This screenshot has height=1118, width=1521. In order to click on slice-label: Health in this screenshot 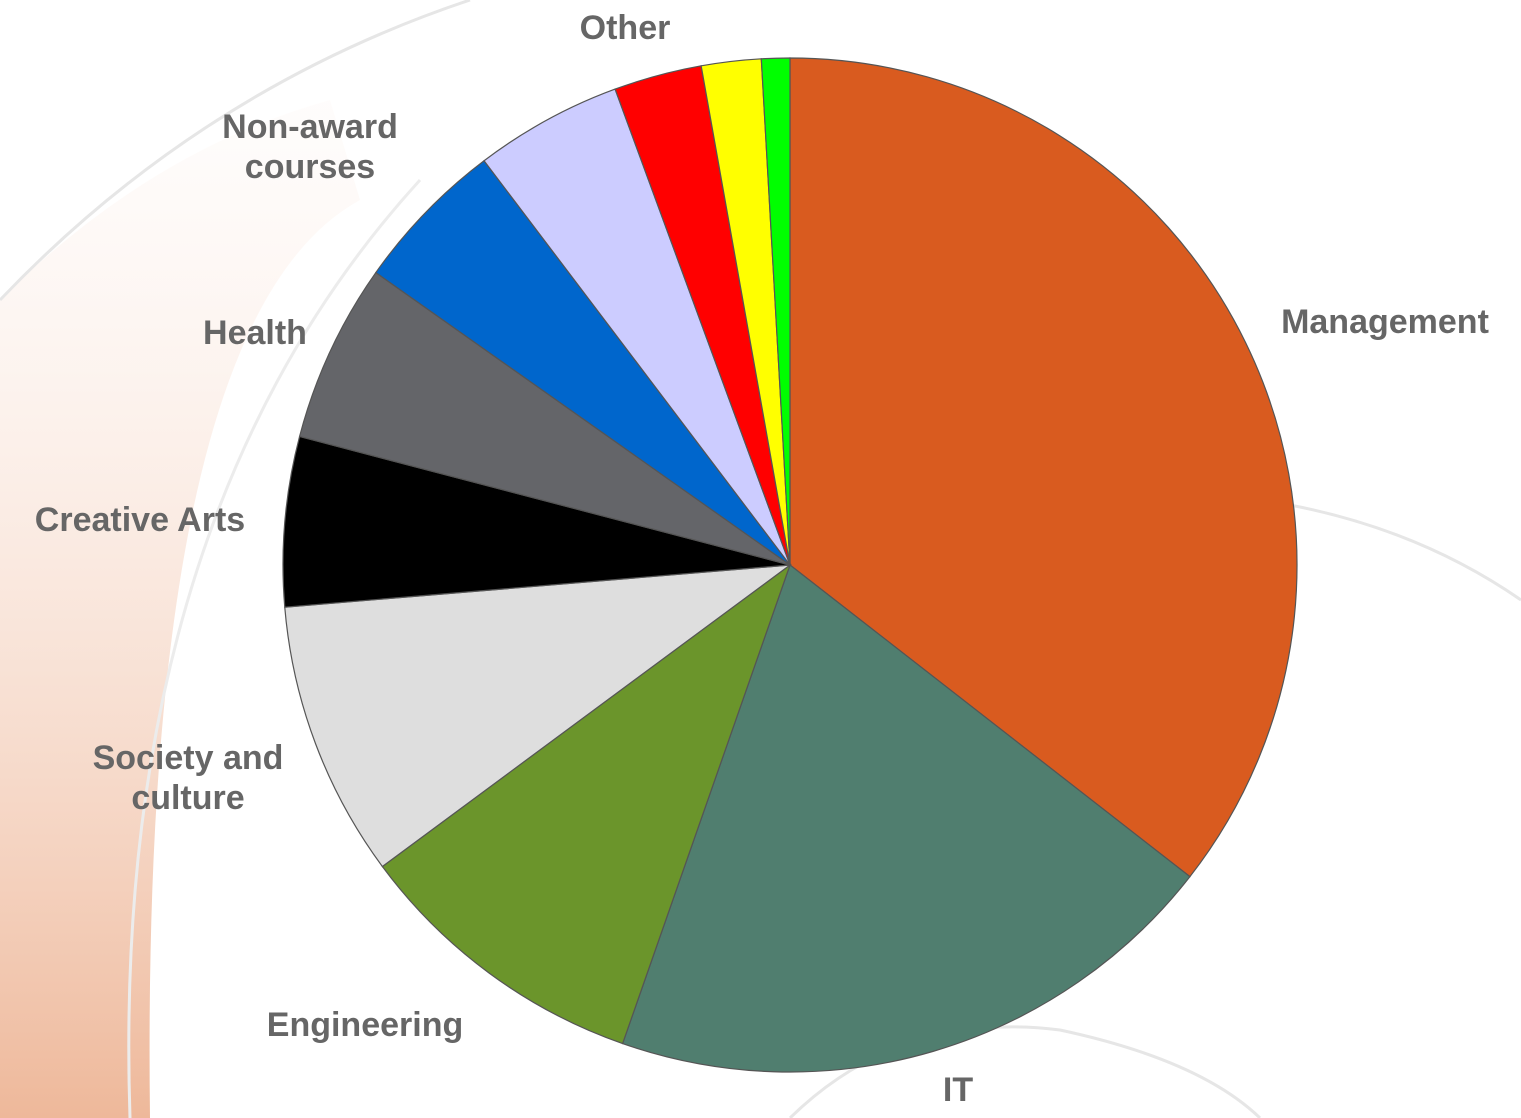, I will do `click(255, 333)`.